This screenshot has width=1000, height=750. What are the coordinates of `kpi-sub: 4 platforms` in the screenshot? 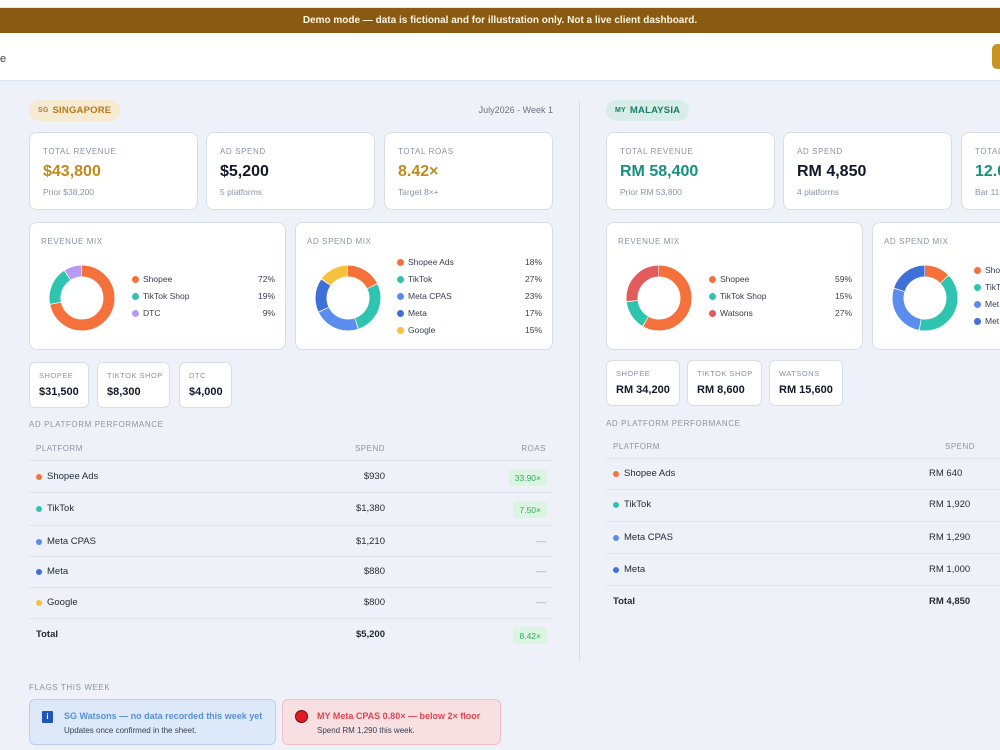 It's located at (818, 192).